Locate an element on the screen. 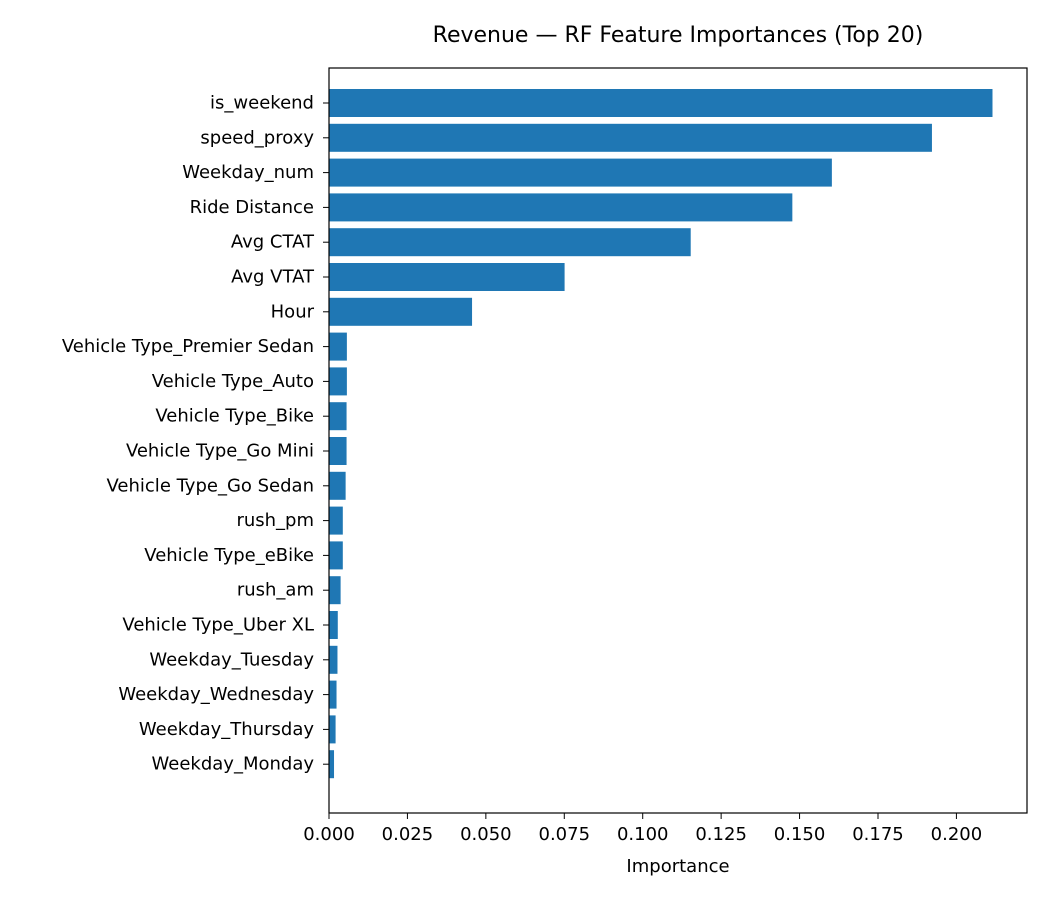 This screenshot has height=900, width=1050. y-tick-label: Vehicle Type_Bike is located at coordinates (234, 416).